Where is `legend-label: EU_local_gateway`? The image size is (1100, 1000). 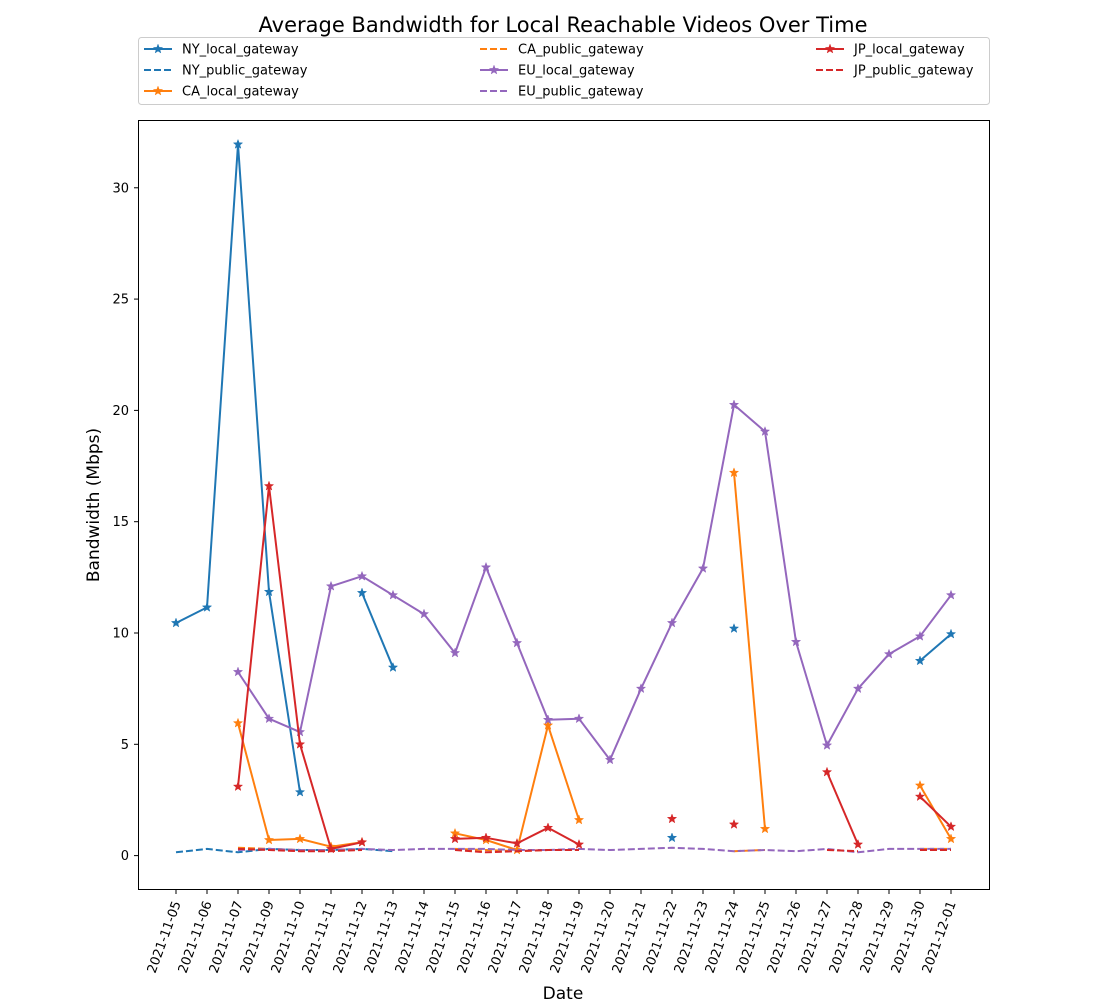
legend-label: EU_local_gateway is located at coordinates (576, 71).